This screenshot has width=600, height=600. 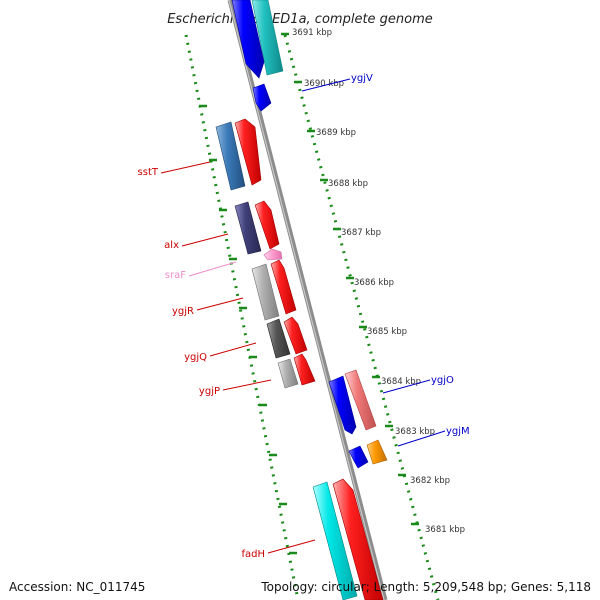 I want to click on tick-label: 3685 kbp, so click(x=387, y=332).